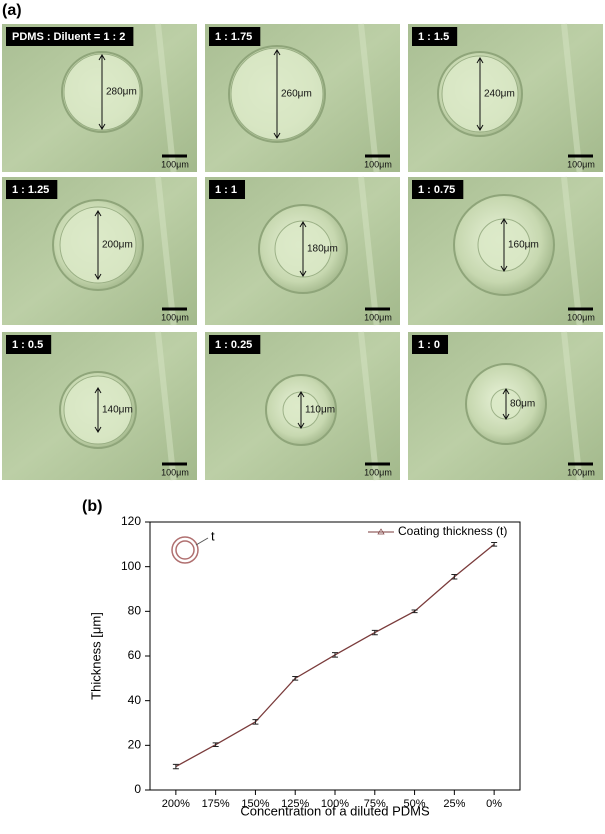 This screenshot has width=605, height=834. I want to click on micrograph: 240μm 1 : 1.5 100μm, so click(505, 98).